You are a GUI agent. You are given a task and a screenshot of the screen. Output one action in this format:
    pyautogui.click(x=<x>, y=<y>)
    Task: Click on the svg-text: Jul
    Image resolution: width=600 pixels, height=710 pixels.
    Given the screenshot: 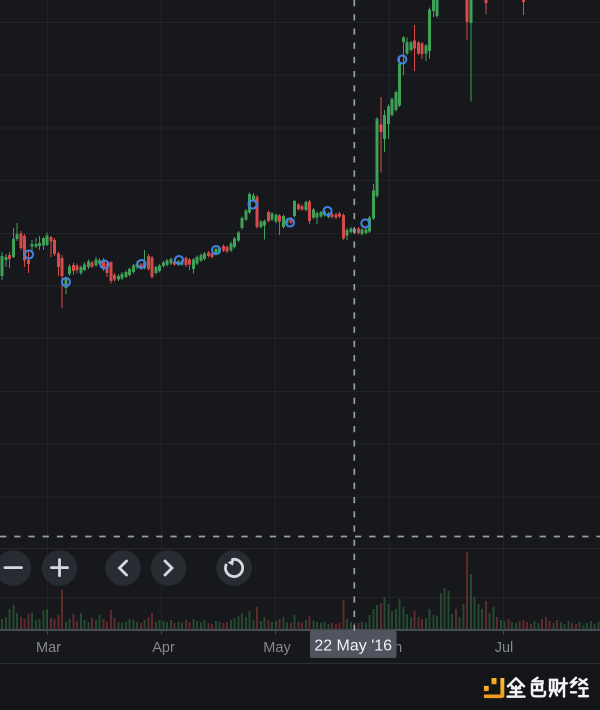 What is the action you would take?
    pyautogui.click(x=504, y=648)
    